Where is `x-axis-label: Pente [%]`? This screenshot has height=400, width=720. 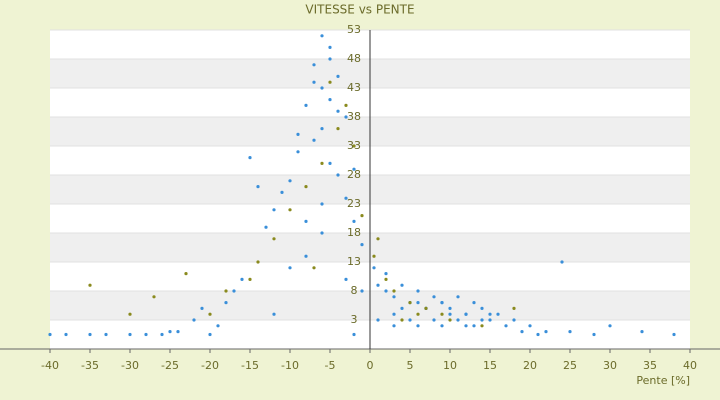
x-axis-label: Pente [%] is located at coordinates (663, 380).